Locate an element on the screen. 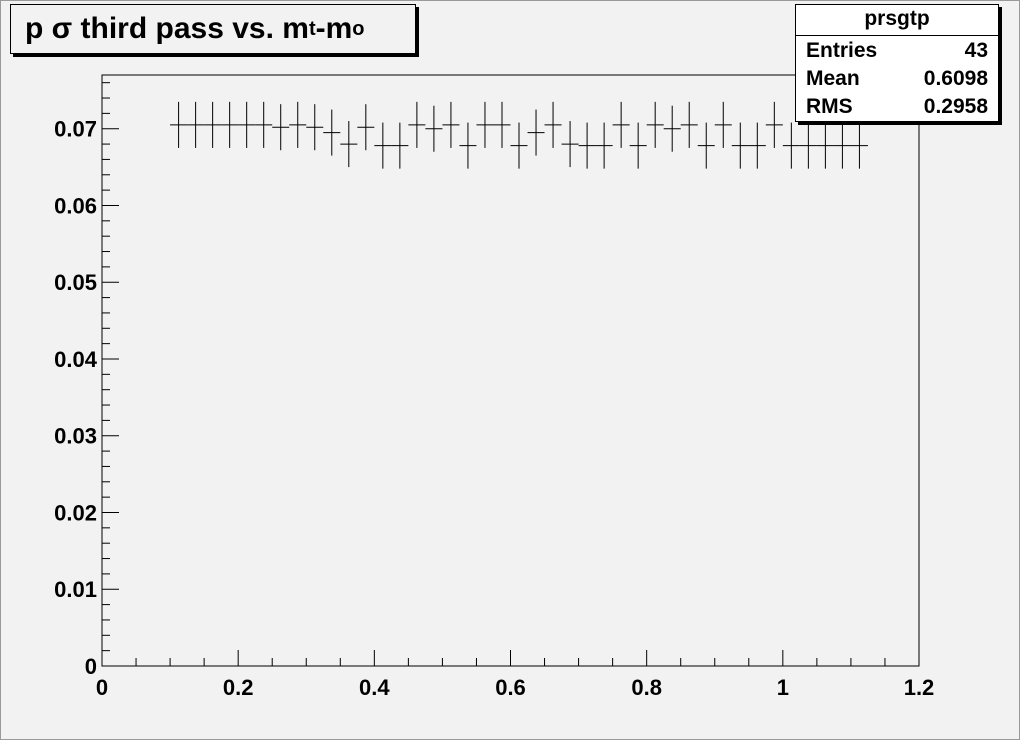  x-tick-label: 0.6 is located at coordinates (510, 687).